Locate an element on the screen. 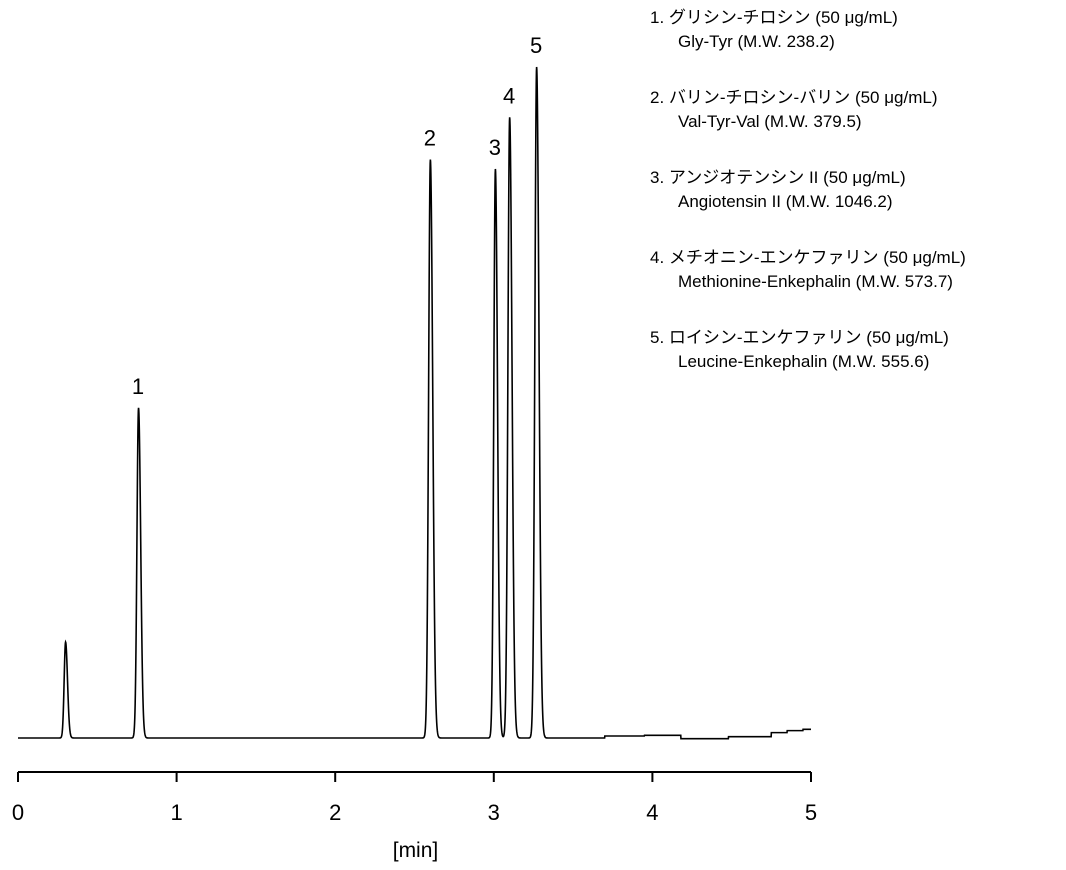 The width and height of the screenshot is (1066, 870). x-tick-label-0: 0 is located at coordinates (18, 812).